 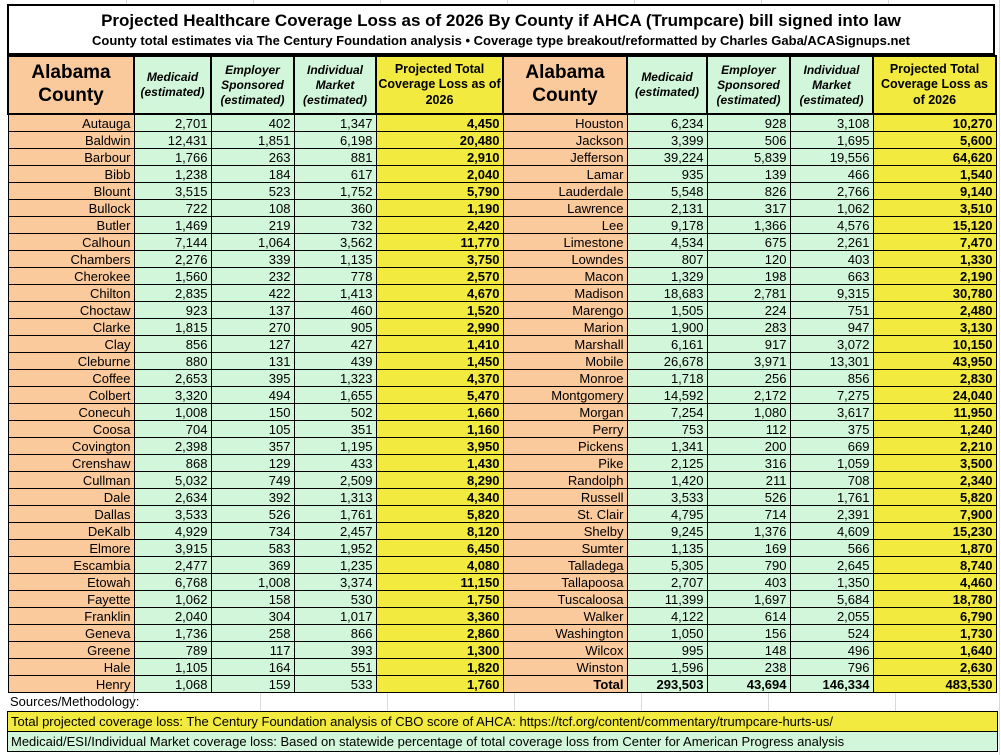 What do you see at coordinates (335, 174) in the screenshot?
I see `individual-cell: 617` at bounding box center [335, 174].